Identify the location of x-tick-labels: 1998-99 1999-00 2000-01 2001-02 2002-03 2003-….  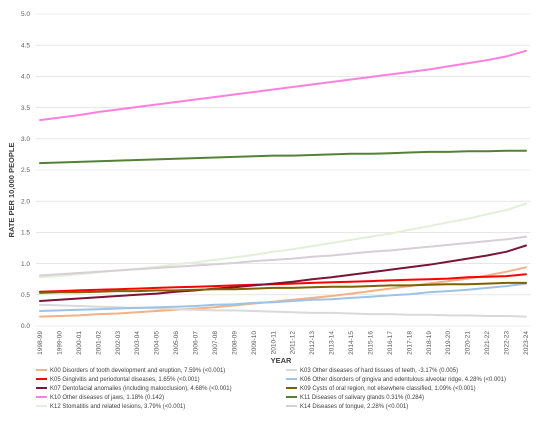
(283, 343).